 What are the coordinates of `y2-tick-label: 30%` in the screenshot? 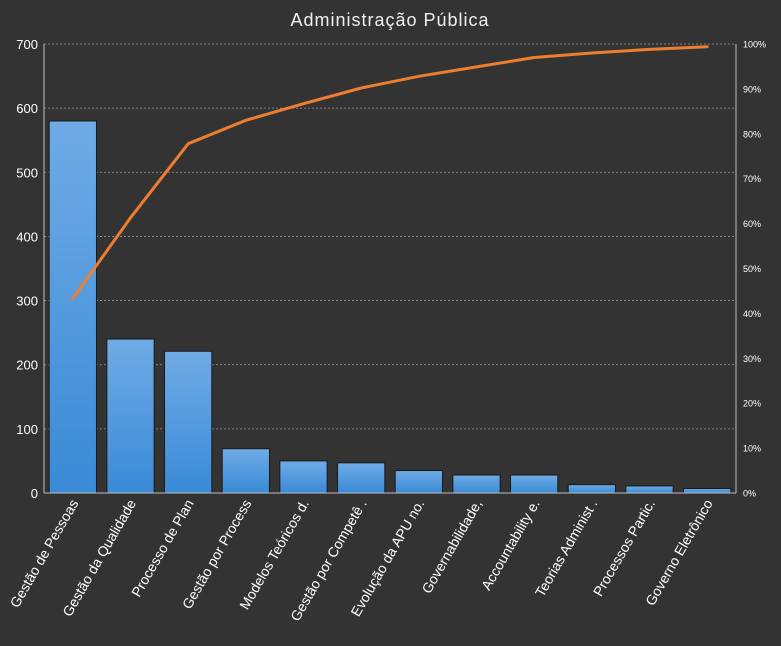 It's located at (752, 359).